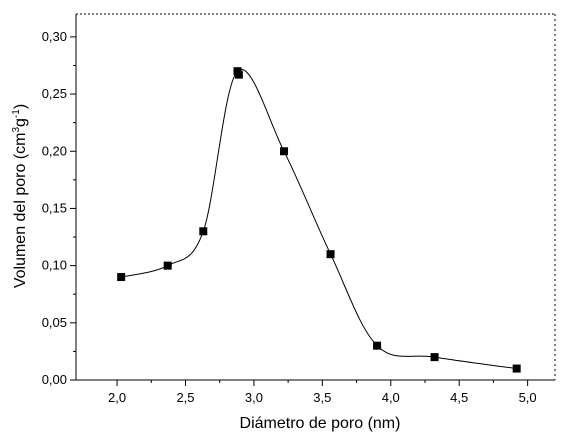 This screenshot has height=432, width=569. Describe the element at coordinates (185, 397) in the screenshot. I see `x-tick-label: 2,5` at that location.